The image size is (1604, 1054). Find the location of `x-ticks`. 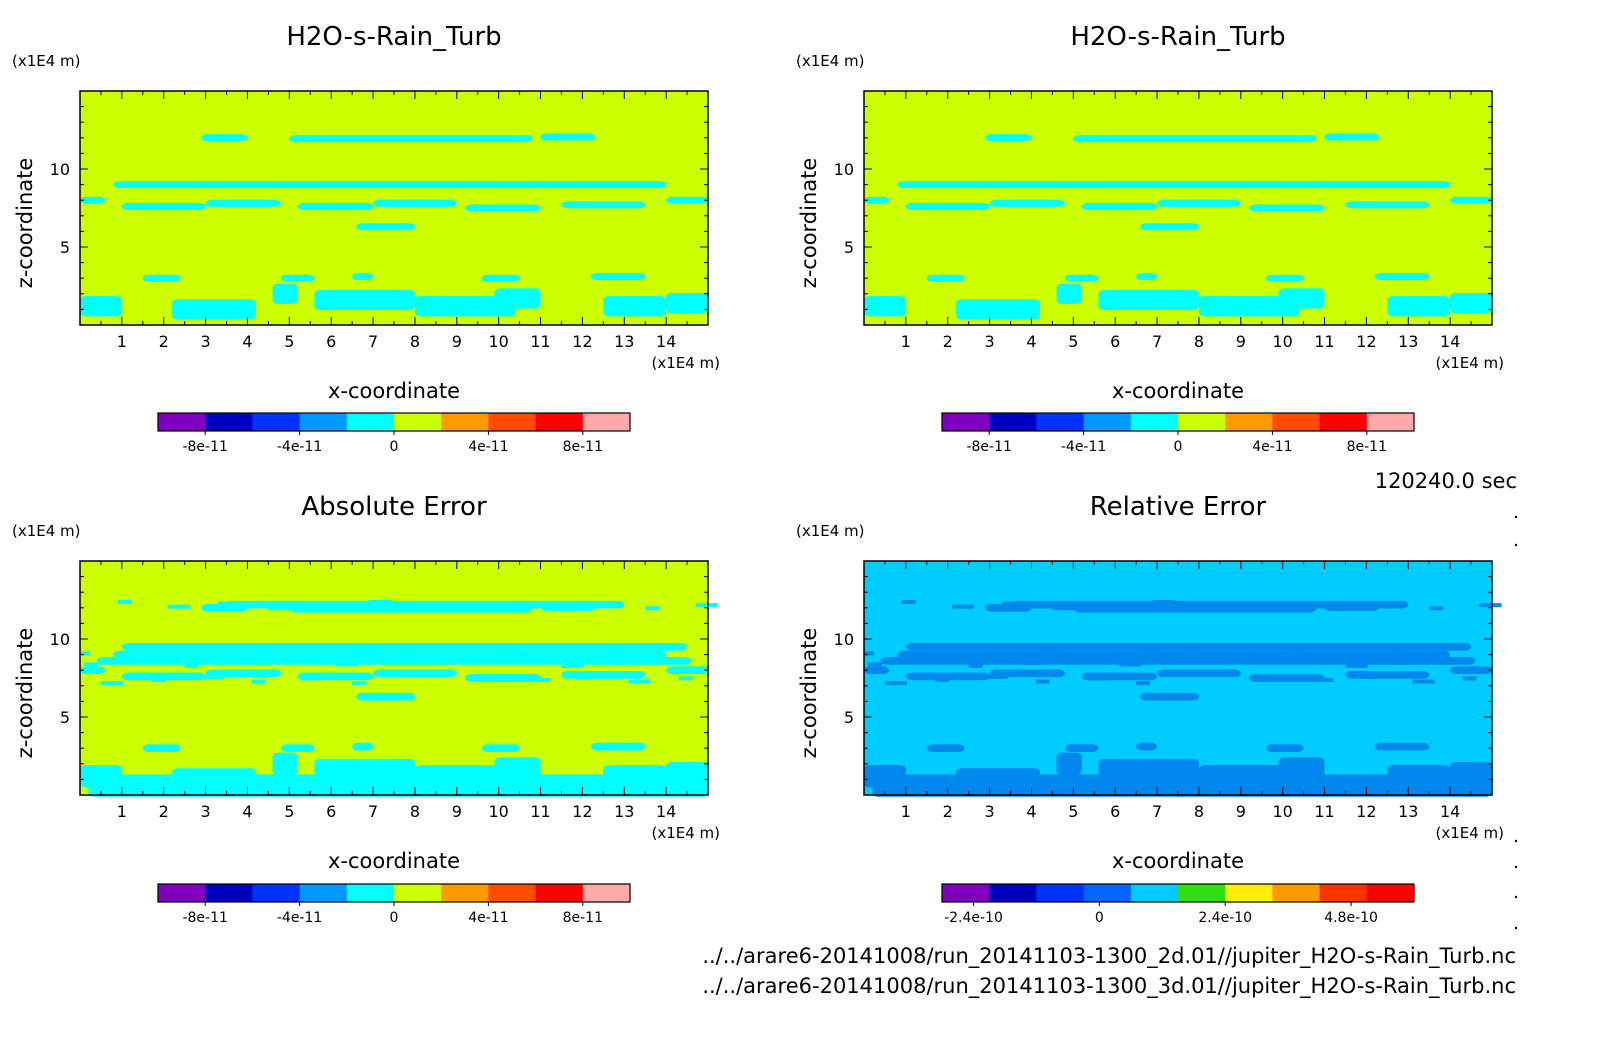

x-ticks is located at coordinates (394, 208).